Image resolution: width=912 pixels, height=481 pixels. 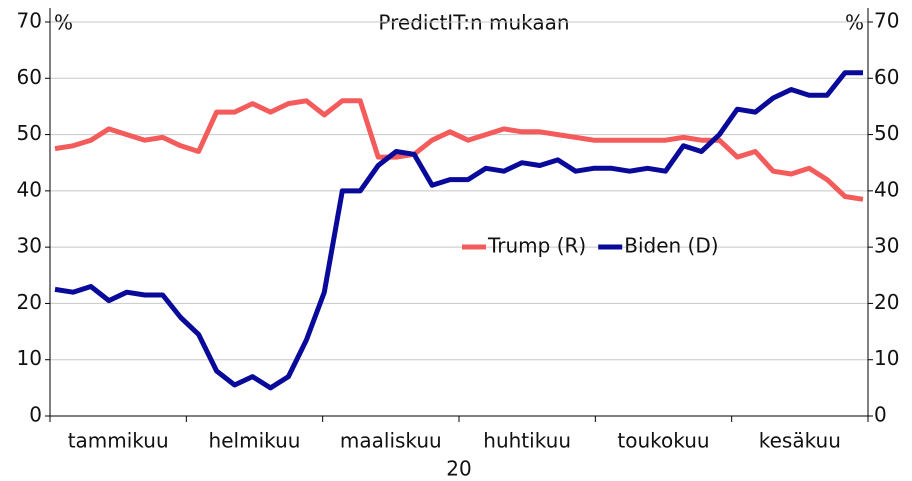 What do you see at coordinates (29, 77) in the screenshot?
I see `y-tick-label: 60` at bounding box center [29, 77].